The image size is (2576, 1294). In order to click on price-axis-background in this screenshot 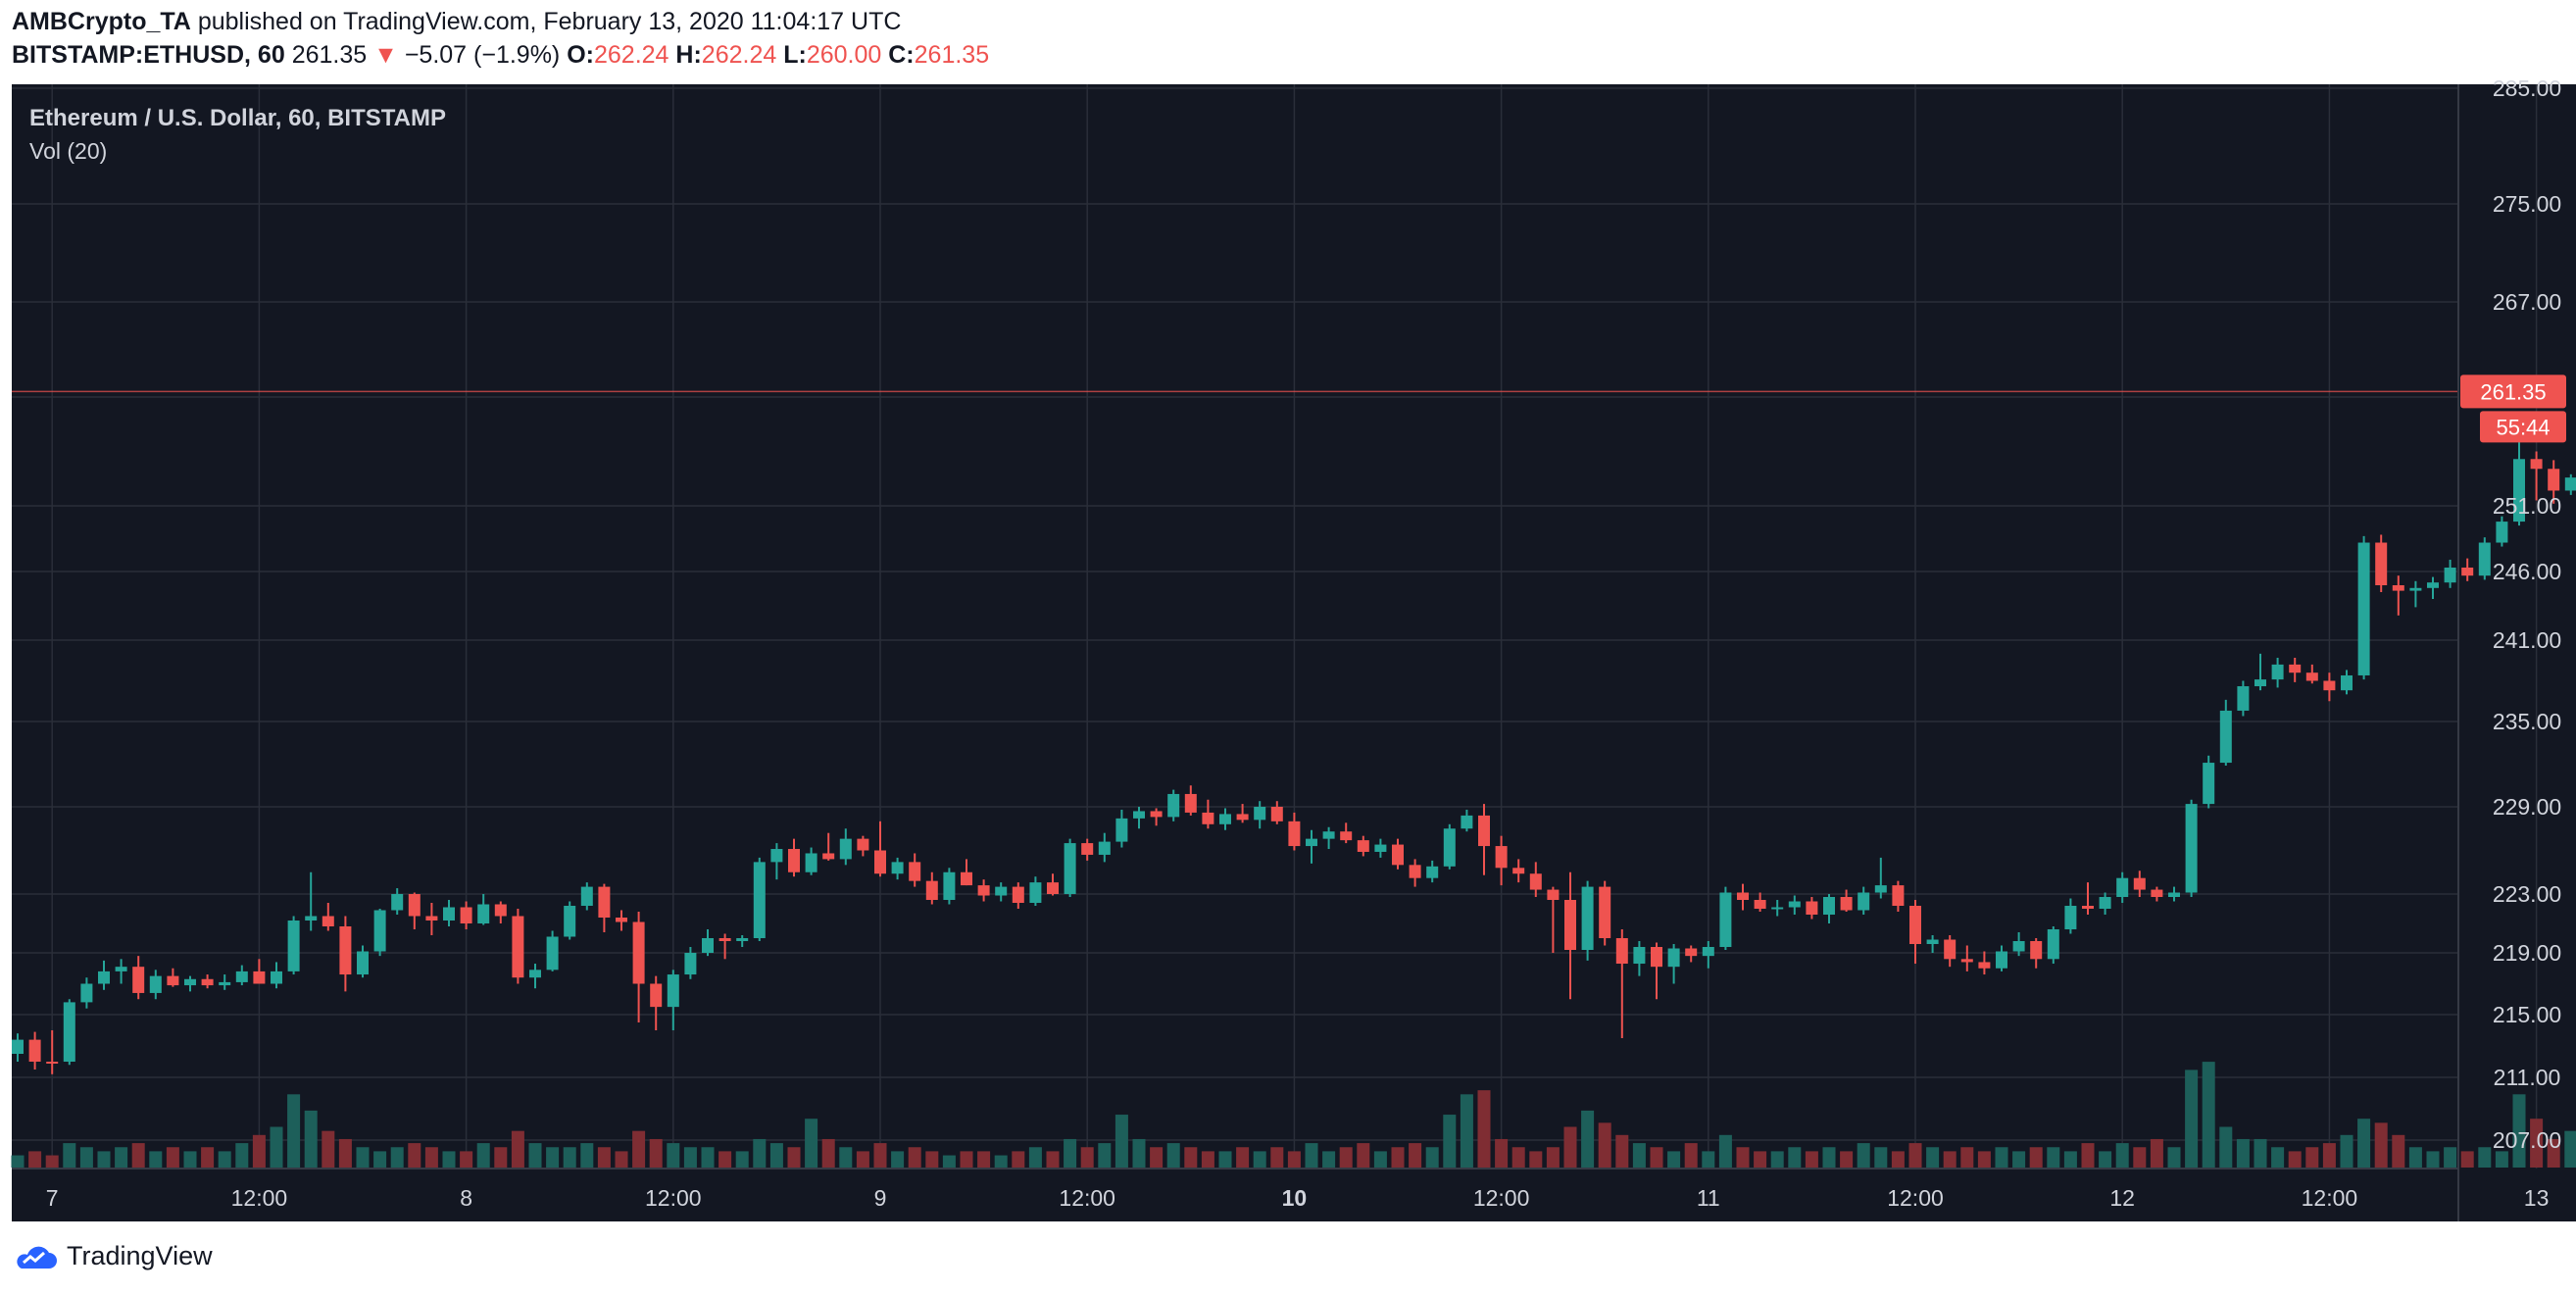, I will do `click(2517, 652)`.